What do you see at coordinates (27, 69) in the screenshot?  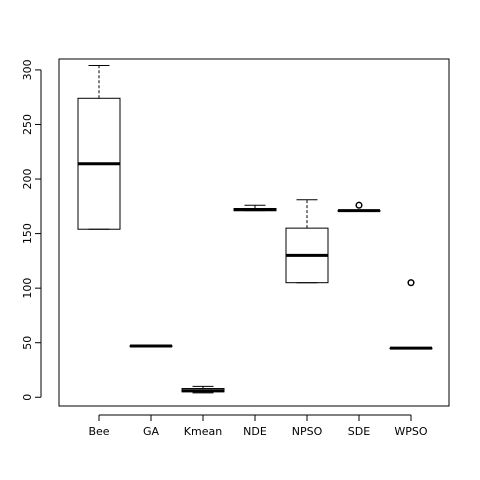 I see `y-tick-label: 300` at bounding box center [27, 69].